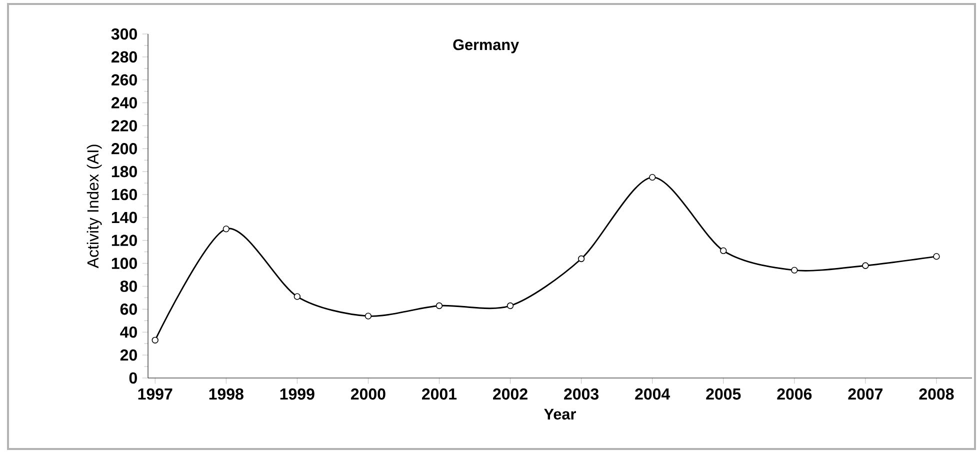  I want to click on y-tick-label: 220, so click(124, 126).